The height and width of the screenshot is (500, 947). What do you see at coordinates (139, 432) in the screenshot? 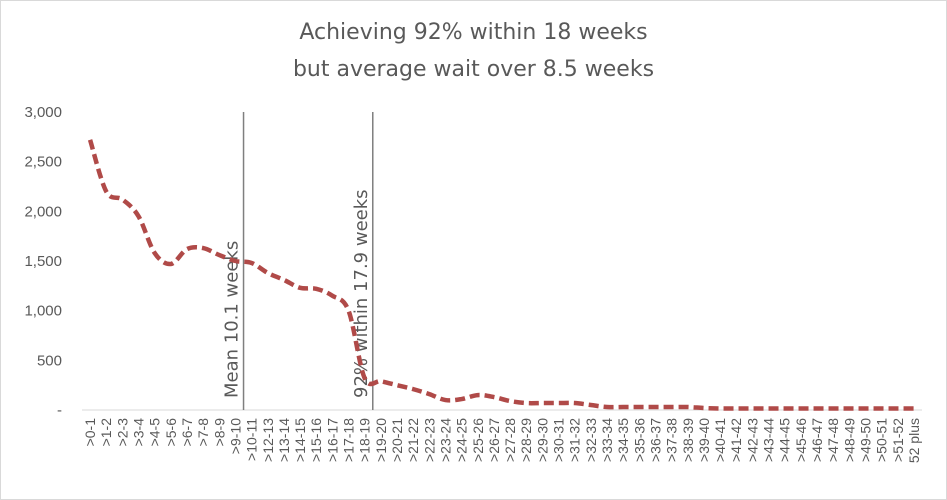
I see `x-tick-label: >3-4` at bounding box center [139, 432].